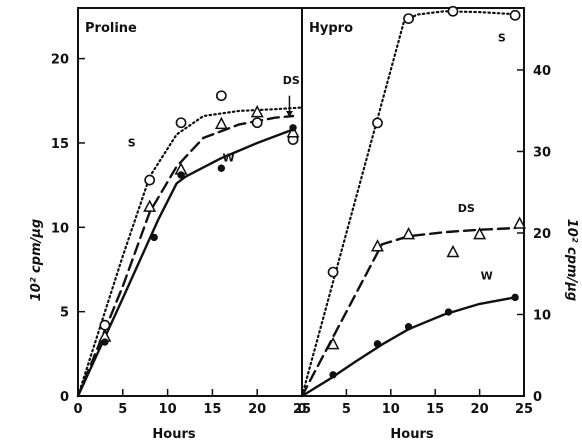  I want to click on proline-y-tick-label: 15, so click(60, 144).